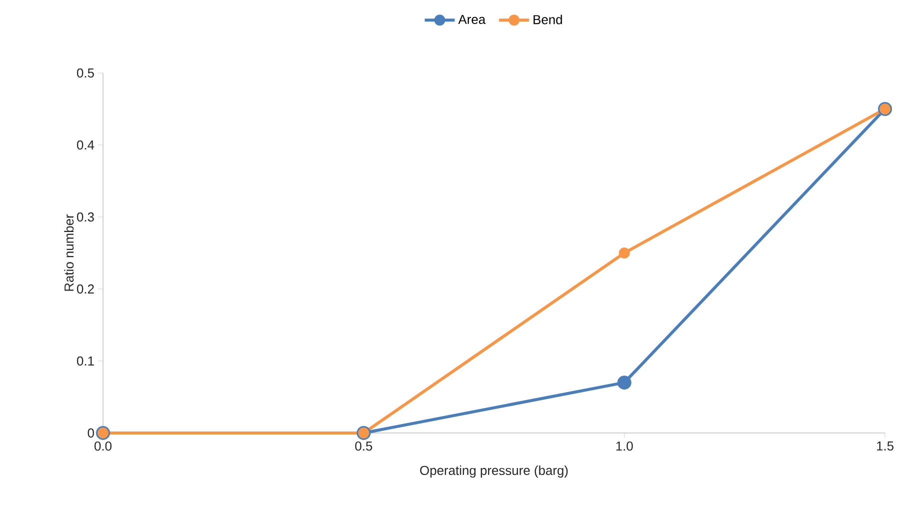 This screenshot has width=907, height=531. Describe the element at coordinates (69, 252) in the screenshot. I see `y-axis-title: Ratio number` at that location.